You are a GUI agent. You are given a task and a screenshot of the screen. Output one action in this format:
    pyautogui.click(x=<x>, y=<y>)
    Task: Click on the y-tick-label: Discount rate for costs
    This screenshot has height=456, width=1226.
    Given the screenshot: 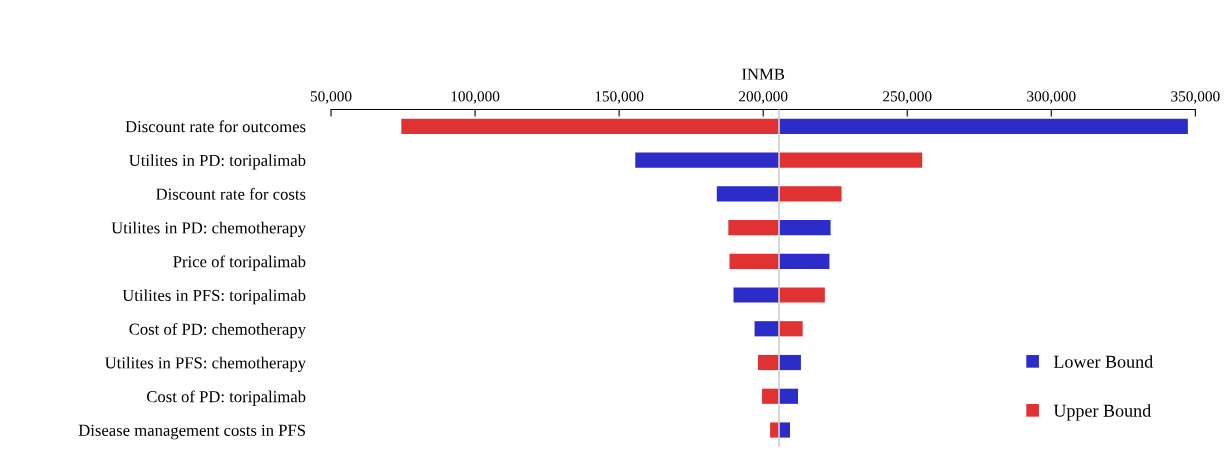 What is the action you would take?
    pyautogui.click(x=231, y=193)
    